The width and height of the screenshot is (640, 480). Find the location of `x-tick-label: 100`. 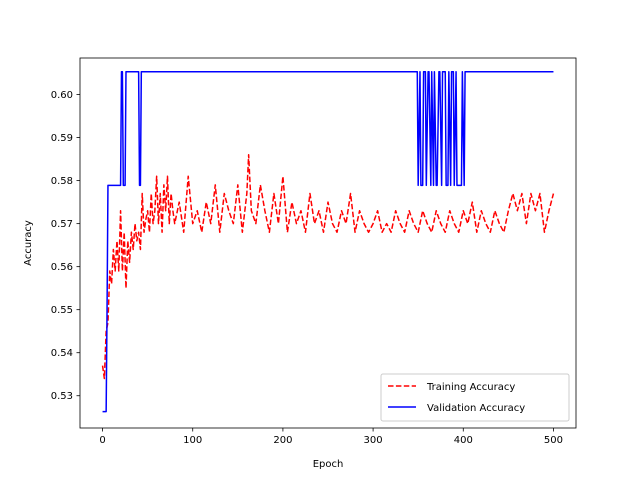

x-tick-label: 100 is located at coordinates (192, 440).